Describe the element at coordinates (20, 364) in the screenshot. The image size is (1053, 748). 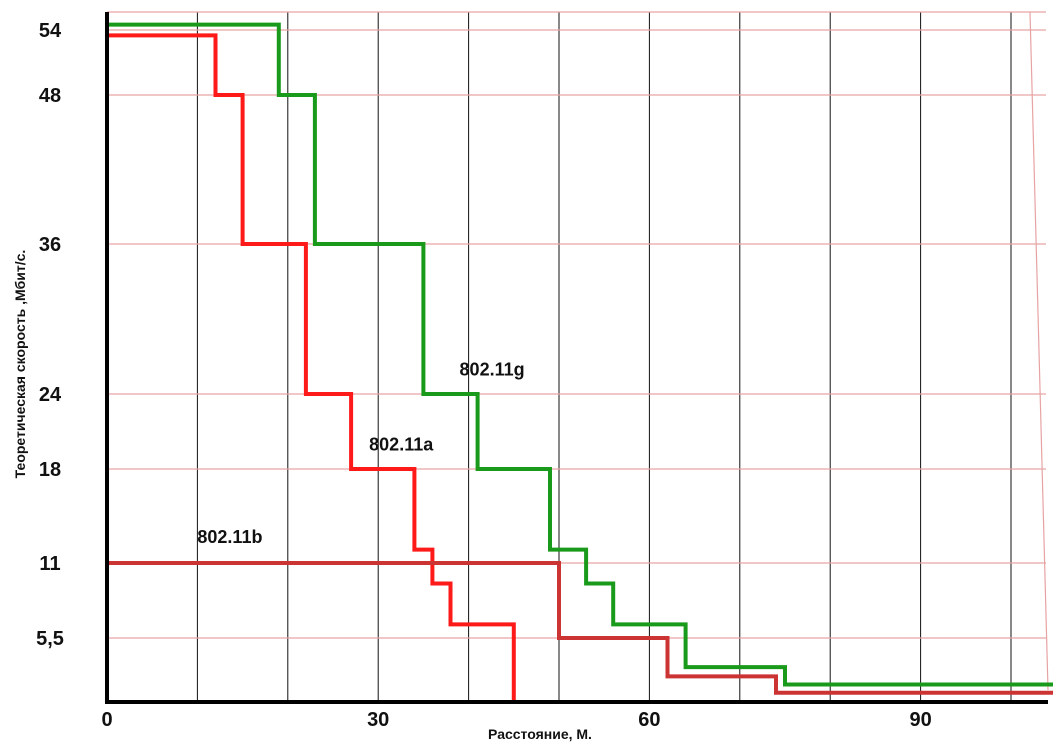
I see `y-axis-label: Теоретическая скорость ,Мбит/с.` at that location.